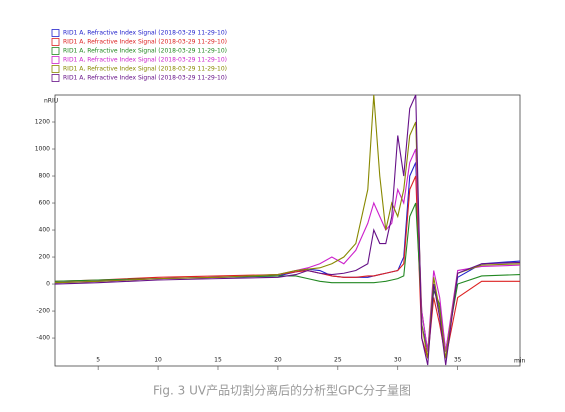 This screenshot has height=412, width=565. I want to click on x-tick-label: 30, so click(398, 360).